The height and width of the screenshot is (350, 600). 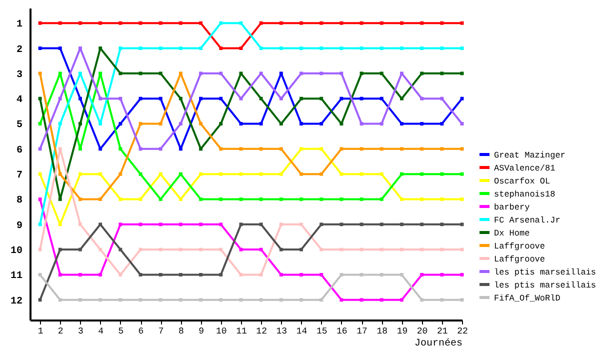 I want to click on x-tick-label: 9, so click(x=201, y=331).